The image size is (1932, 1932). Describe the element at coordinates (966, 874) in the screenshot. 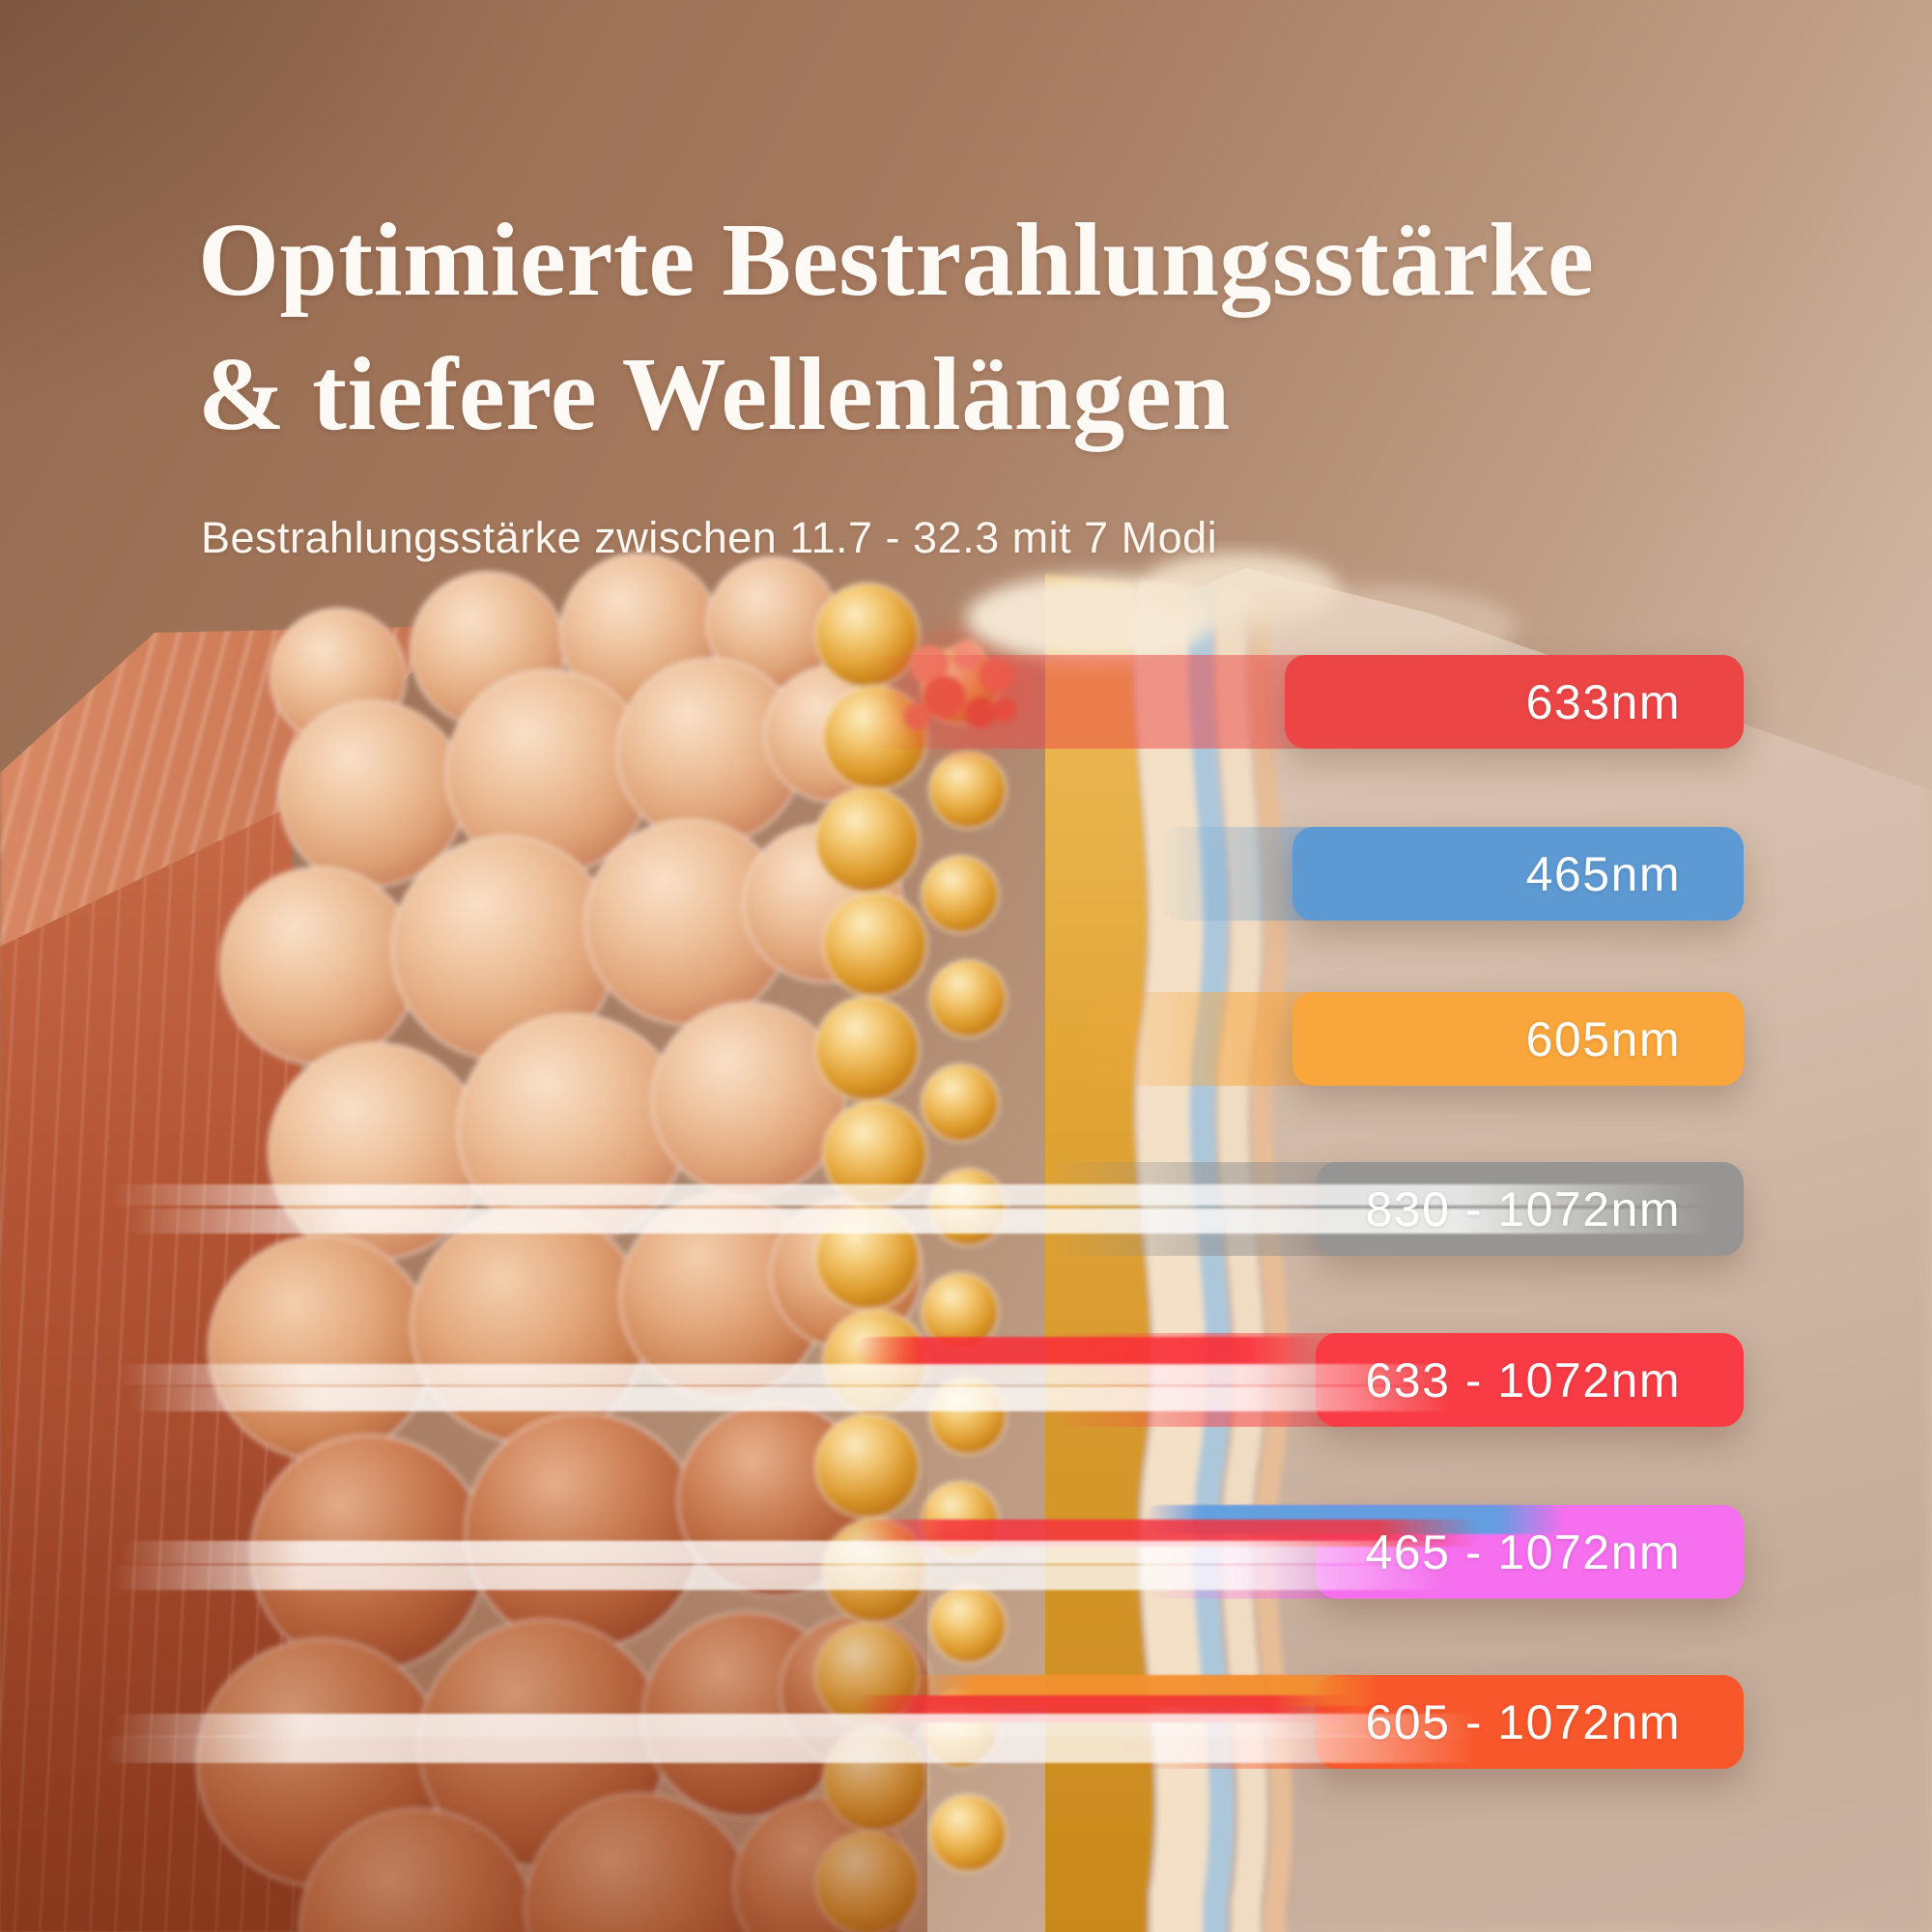

I see `wavelength-bar-465nm: 465nm` at that location.